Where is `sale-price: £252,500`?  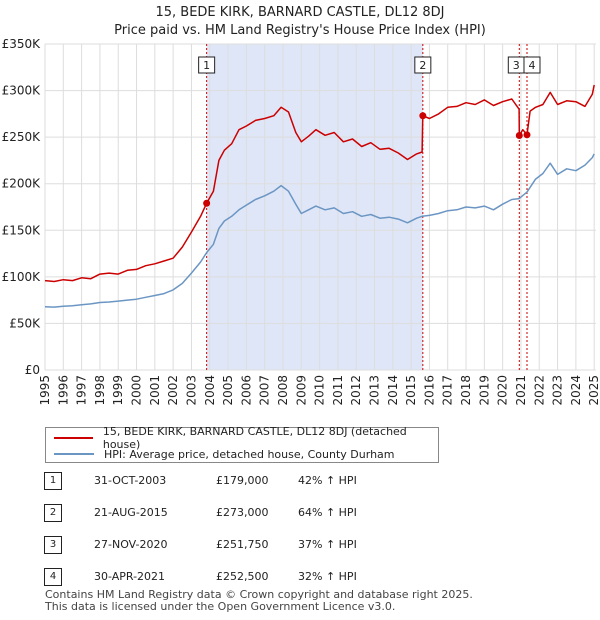 sale-price: £252,500 is located at coordinates (242, 576).